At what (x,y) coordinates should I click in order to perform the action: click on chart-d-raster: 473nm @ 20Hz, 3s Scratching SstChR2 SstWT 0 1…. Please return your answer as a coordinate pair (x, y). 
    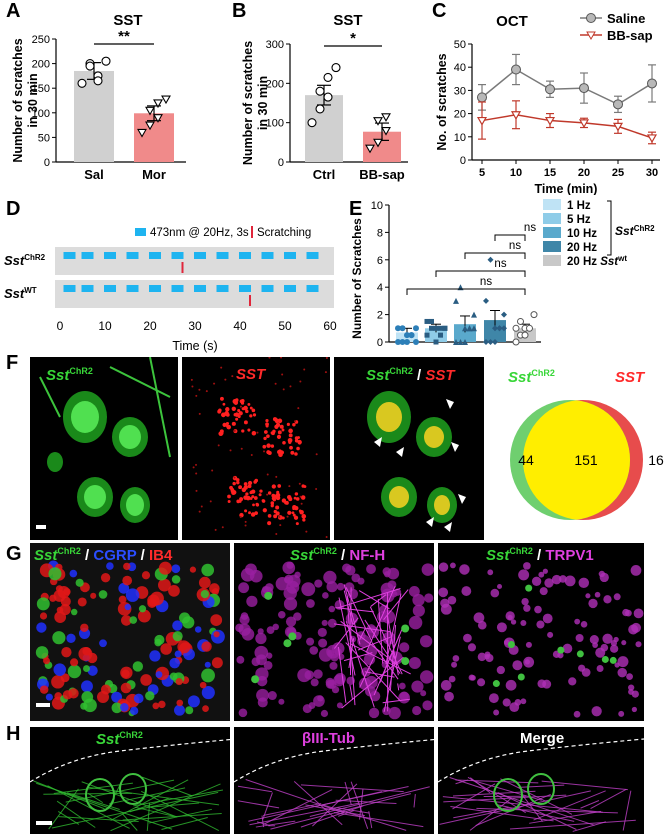
    Looking at the image, I should click on (170, 289).